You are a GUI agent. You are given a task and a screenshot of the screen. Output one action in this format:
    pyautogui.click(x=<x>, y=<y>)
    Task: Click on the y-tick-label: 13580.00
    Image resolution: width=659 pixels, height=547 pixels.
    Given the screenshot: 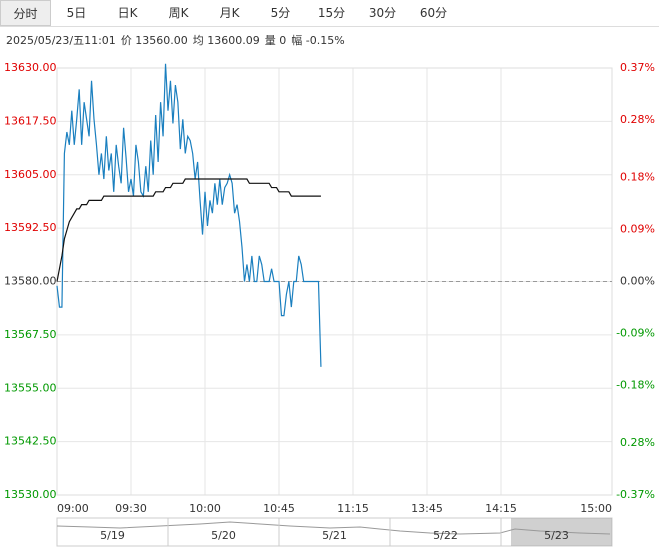 What is the action you would take?
    pyautogui.click(x=30, y=281)
    